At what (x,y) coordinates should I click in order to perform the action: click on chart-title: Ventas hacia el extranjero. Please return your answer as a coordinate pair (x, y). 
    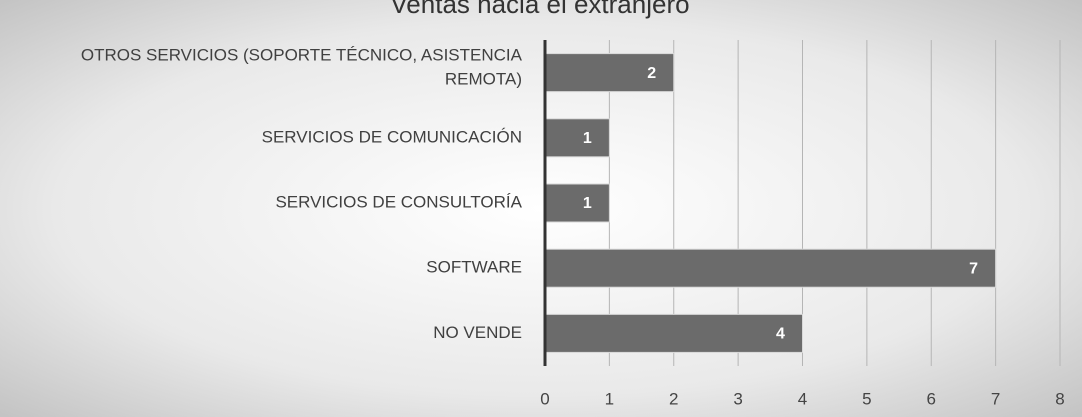
    Looking at the image, I should click on (539, 9).